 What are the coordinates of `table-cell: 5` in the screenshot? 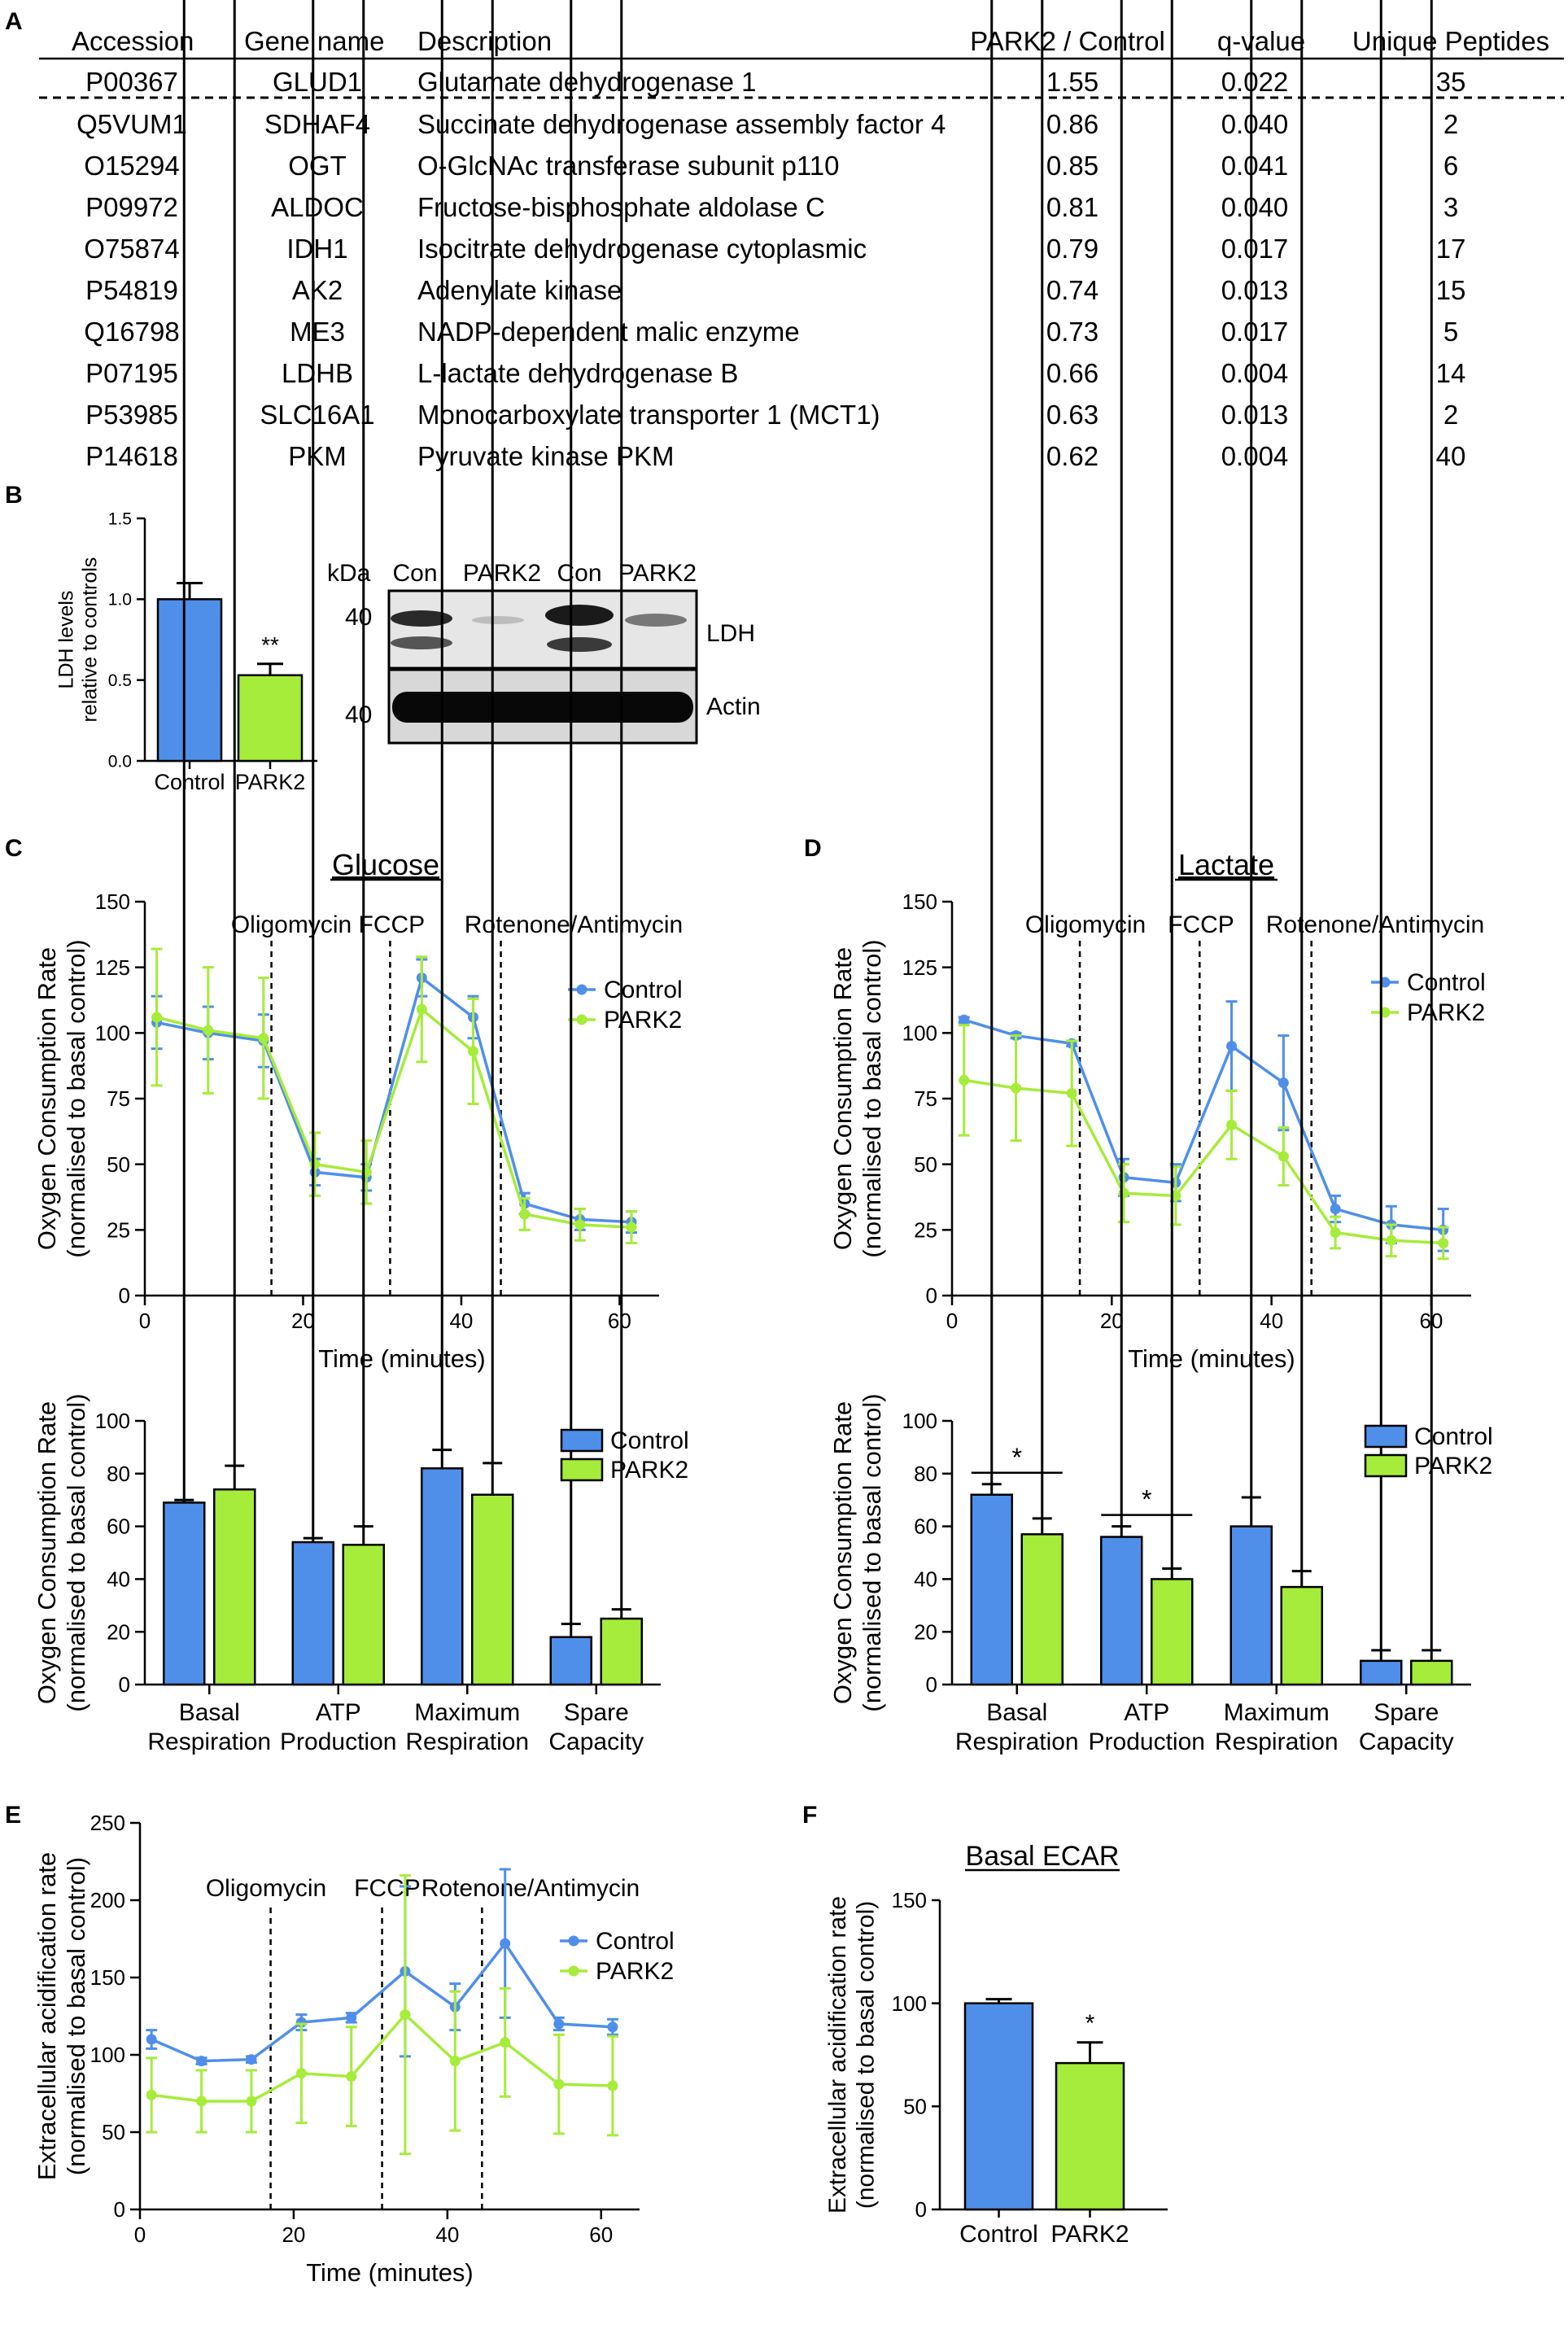 It's located at (1451, 332).